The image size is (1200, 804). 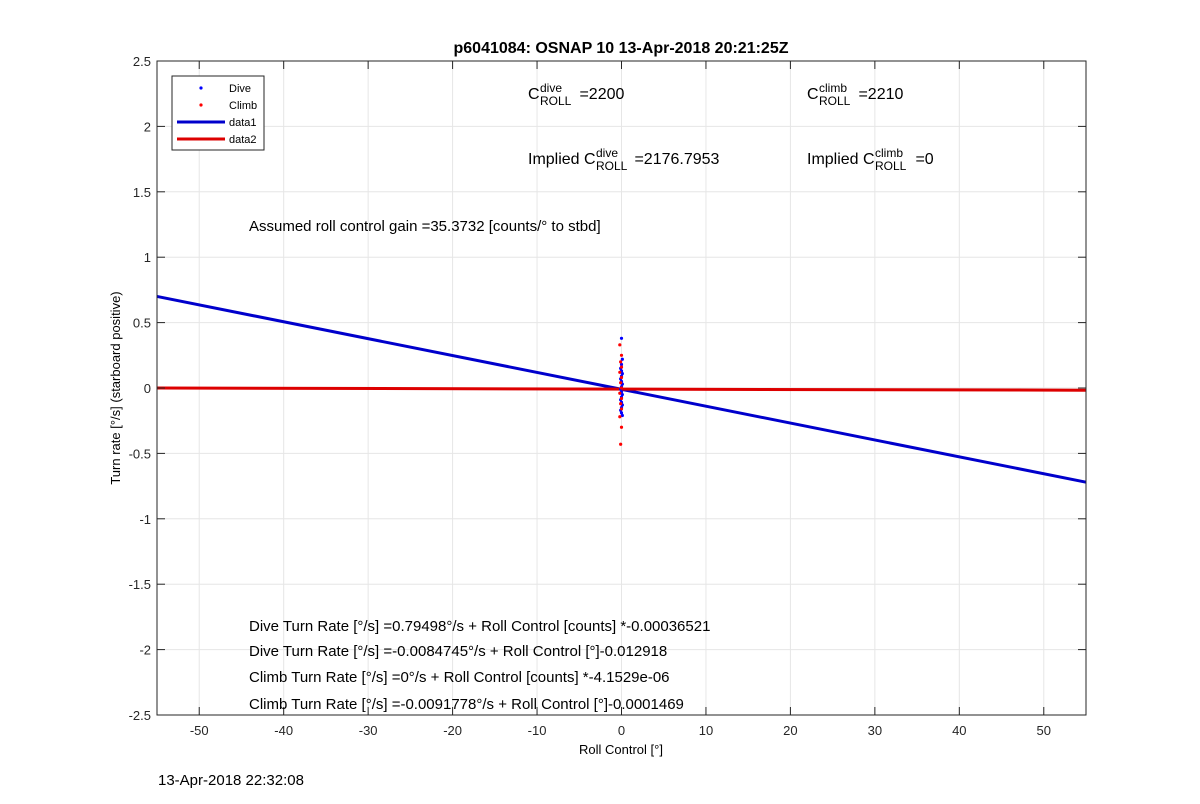 What do you see at coordinates (243, 140) in the screenshot?
I see `legend-label: data2` at bounding box center [243, 140].